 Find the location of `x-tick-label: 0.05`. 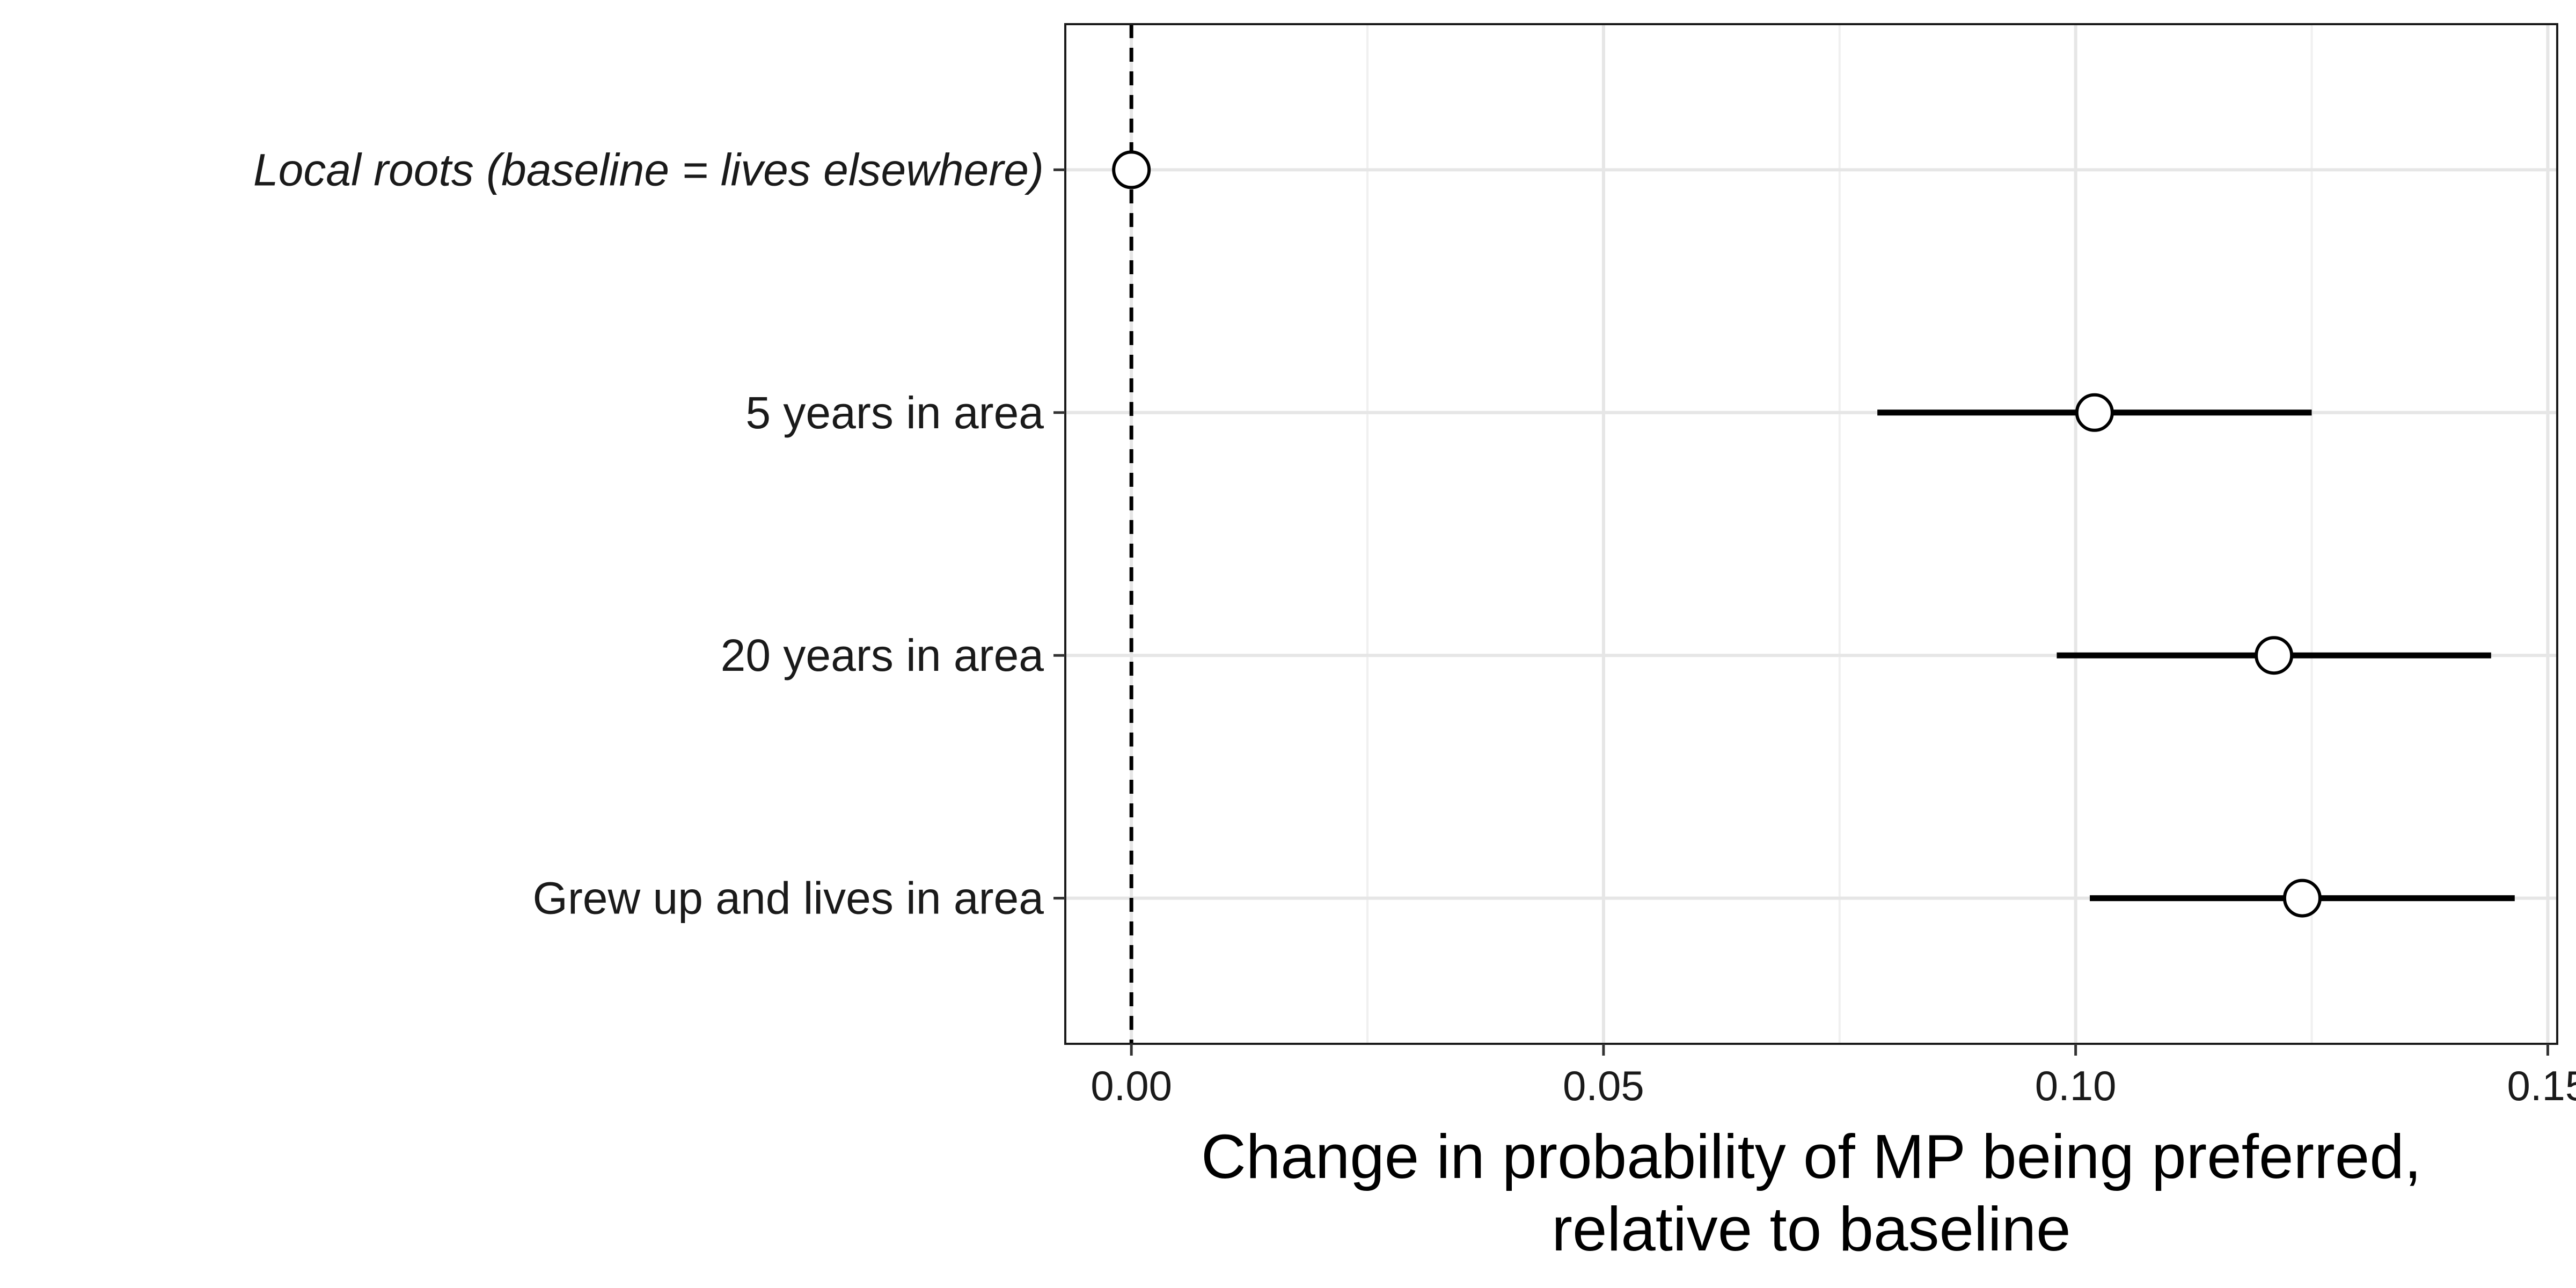

x-tick-label: 0.05 is located at coordinates (1603, 1085).